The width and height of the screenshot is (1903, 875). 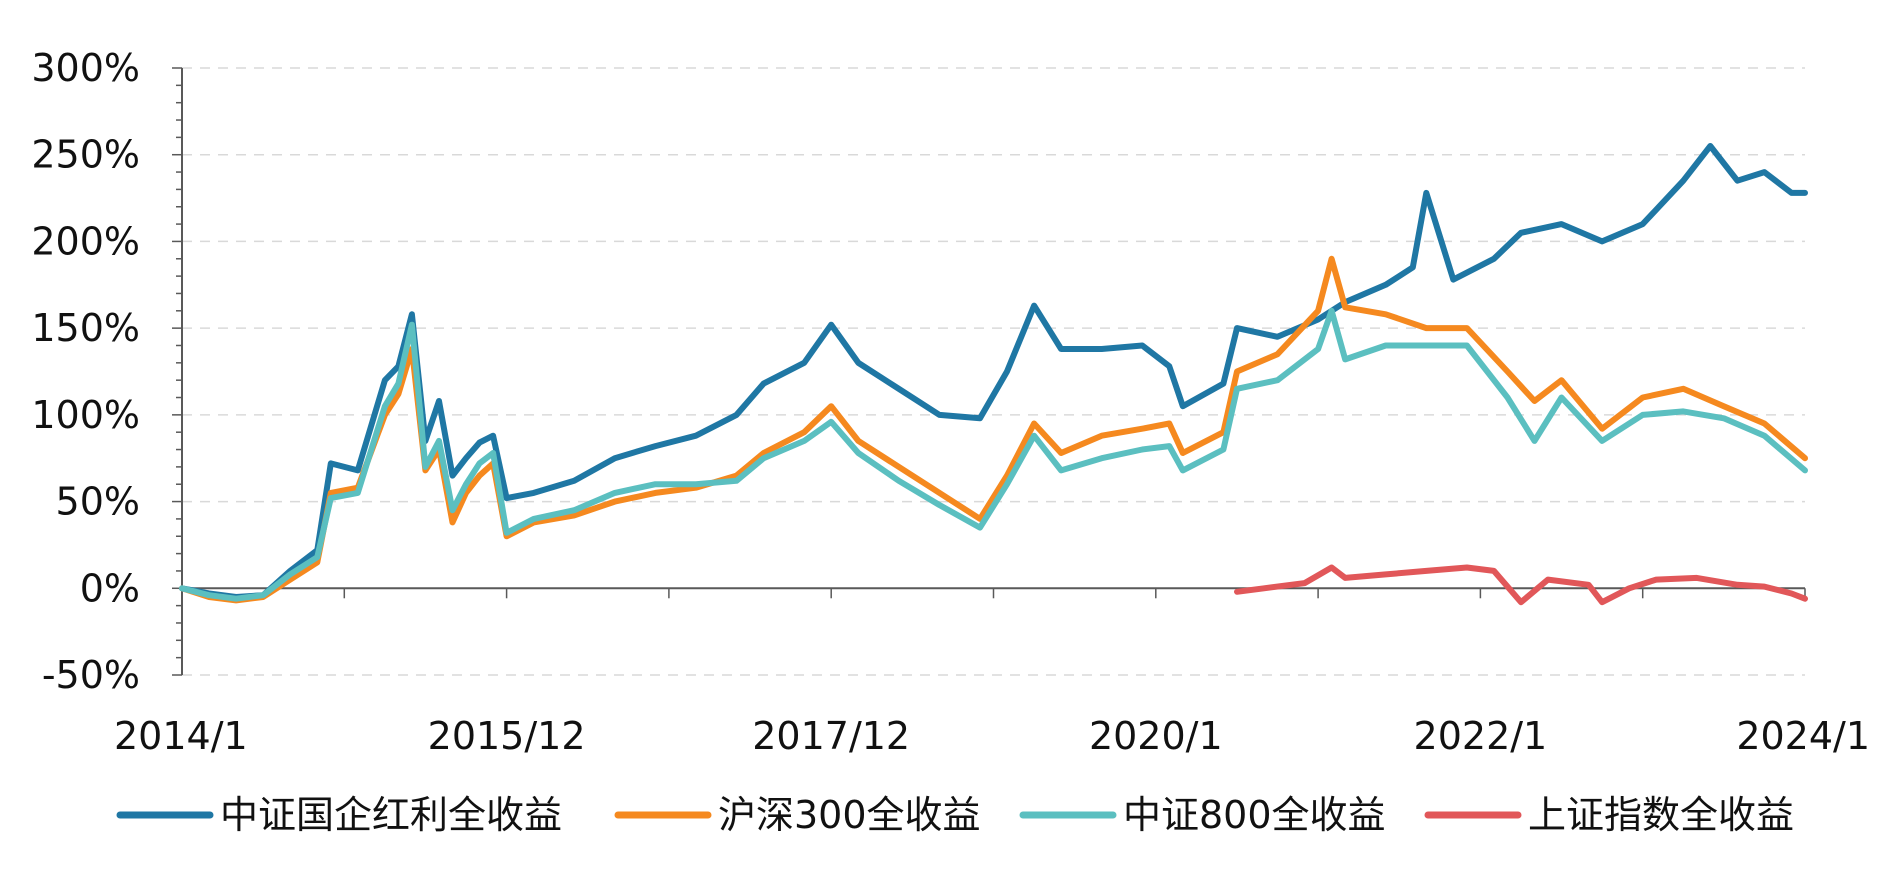 I want to click on y-tick-label: 100%, so click(x=85, y=415).